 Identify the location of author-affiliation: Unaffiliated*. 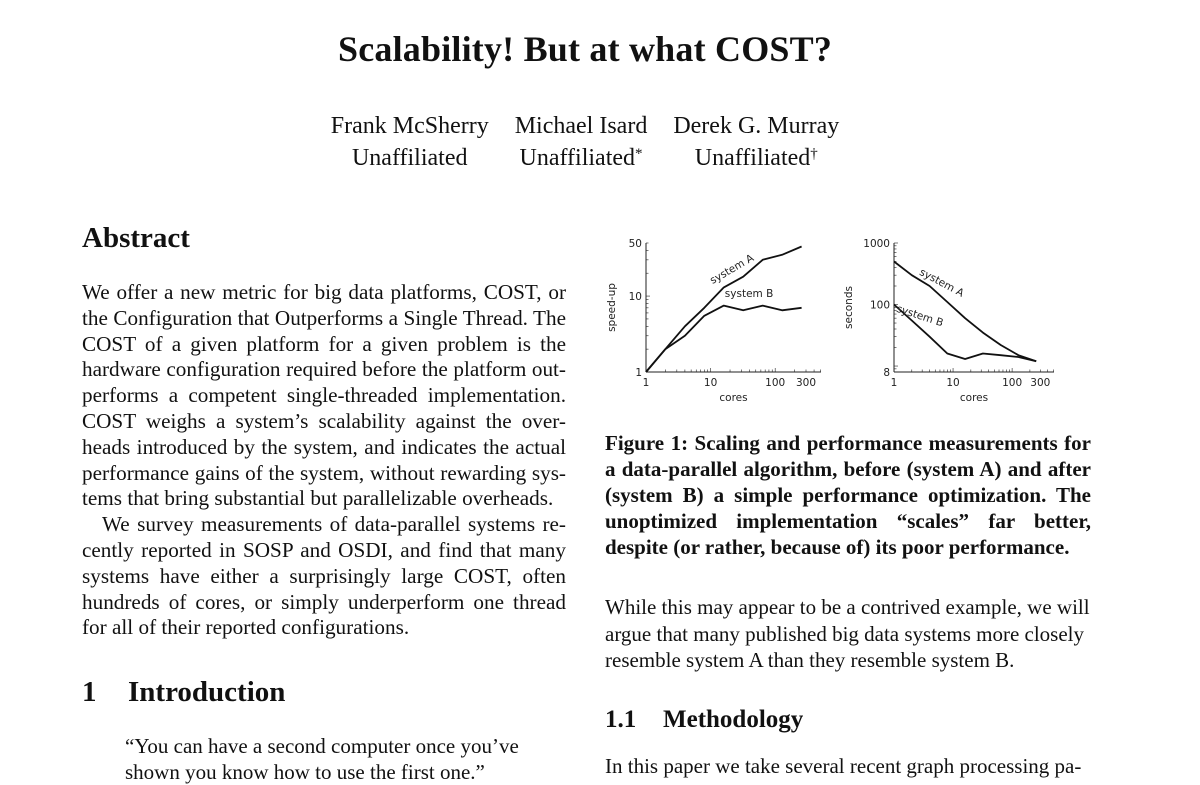
(581, 158).